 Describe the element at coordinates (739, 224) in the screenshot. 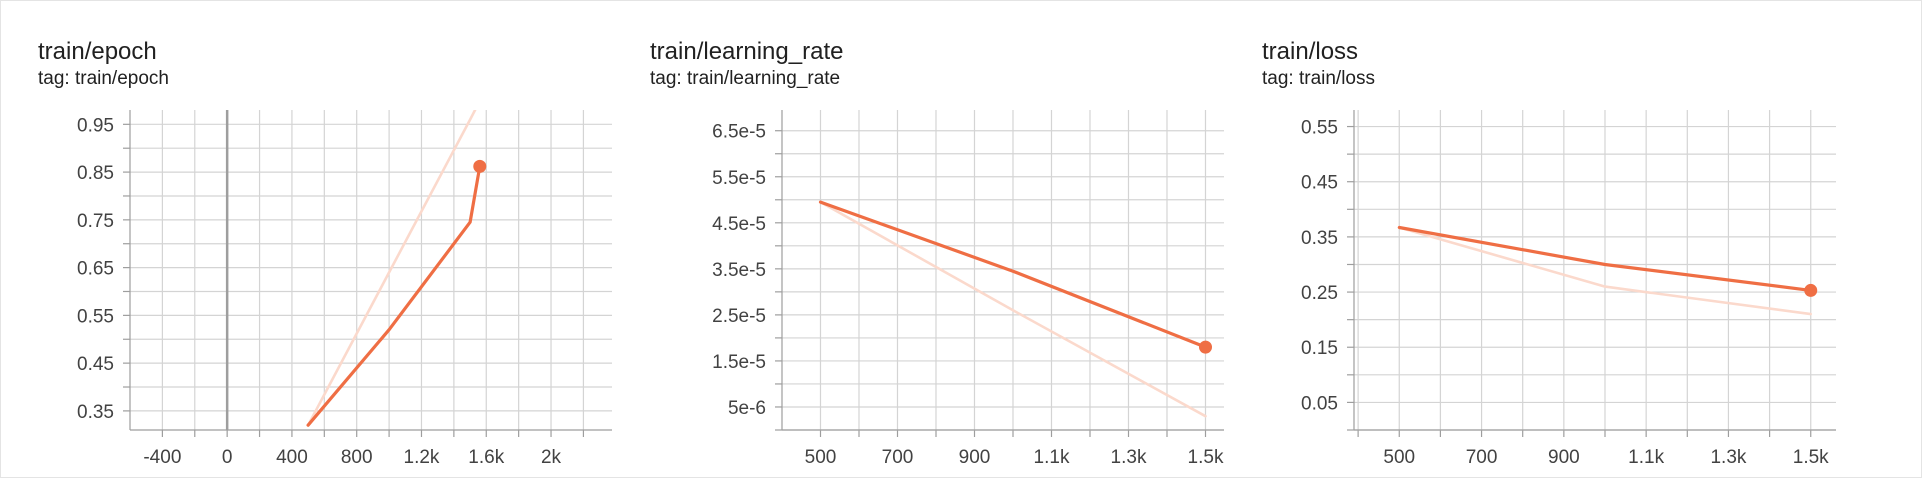

I see `y-tick-label: 4.5e-5` at that location.